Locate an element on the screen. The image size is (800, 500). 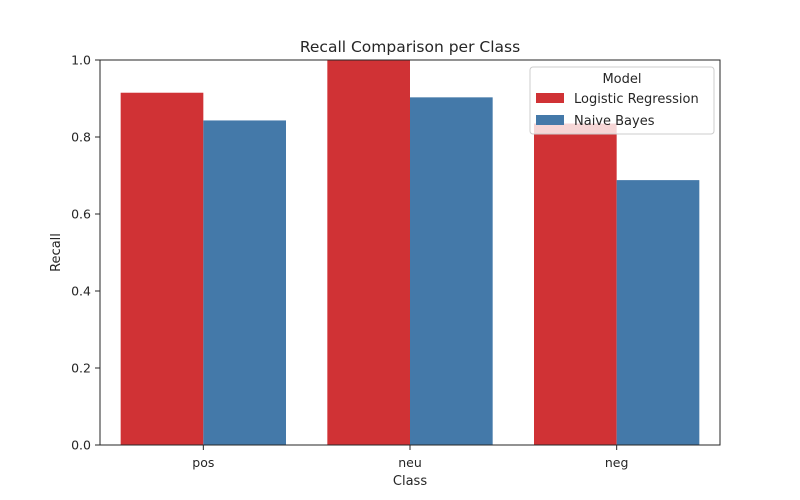
chart-title: Recall Comparison per Class is located at coordinates (410, 47).